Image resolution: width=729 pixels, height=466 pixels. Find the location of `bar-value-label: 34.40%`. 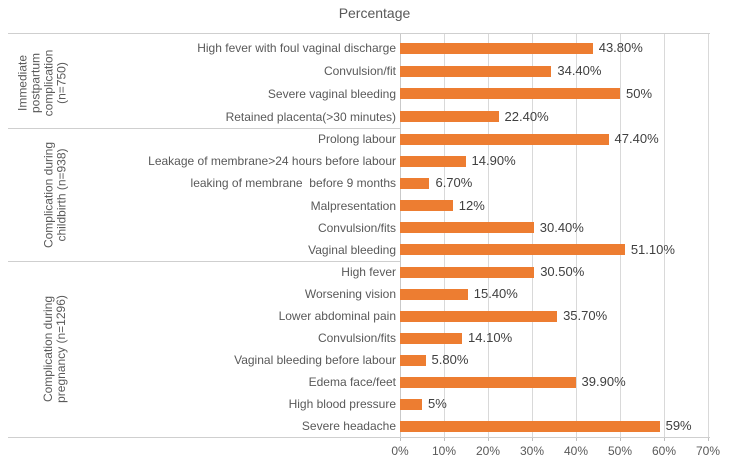

bar-value-label: 34.40% is located at coordinates (579, 71).